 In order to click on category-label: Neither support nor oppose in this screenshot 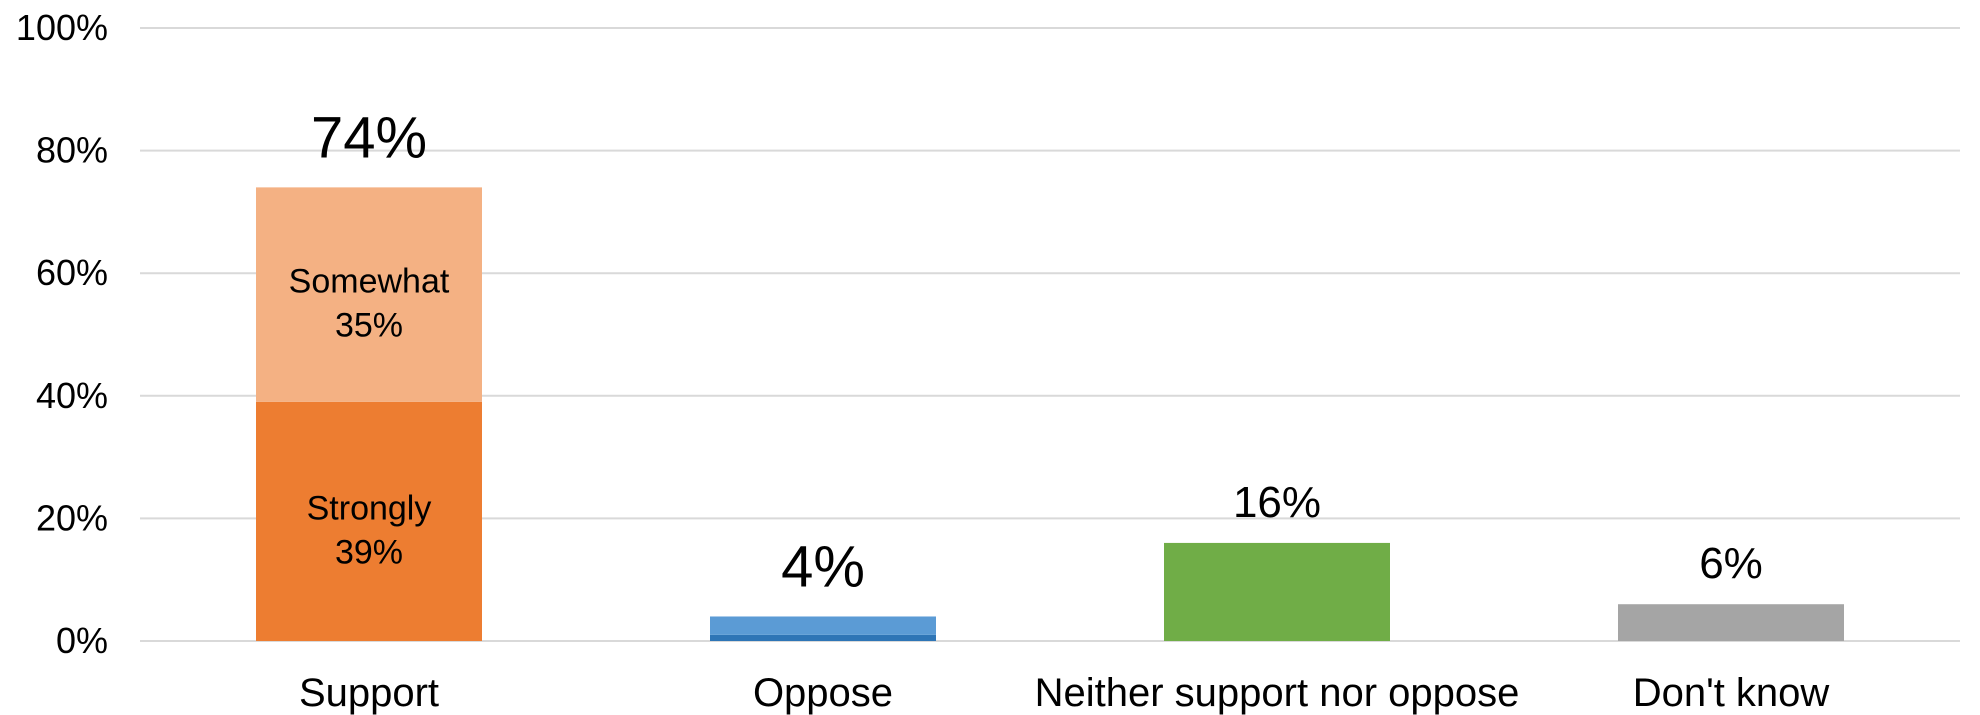, I will do `click(1277, 693)`.